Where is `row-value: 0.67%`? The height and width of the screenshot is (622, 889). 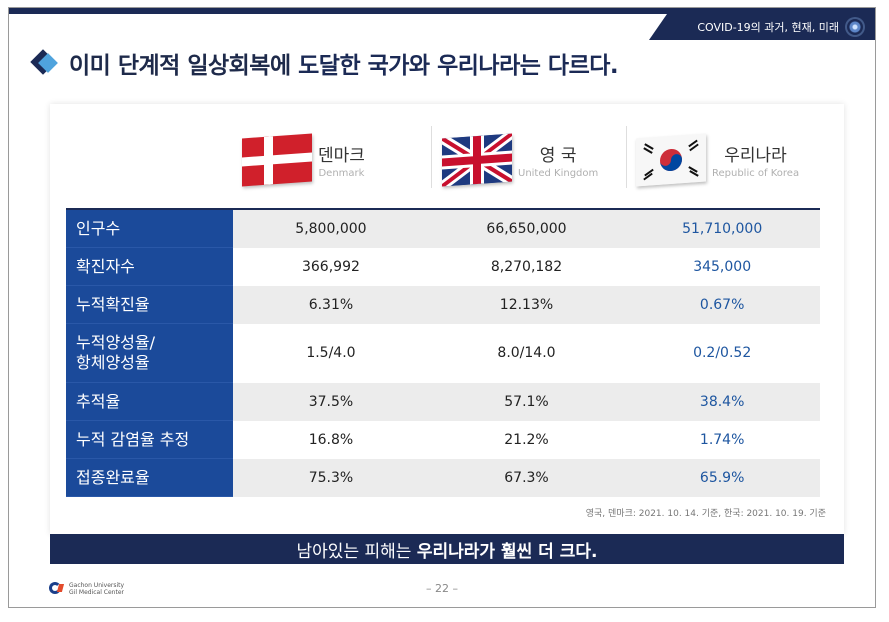 row-value: 0.67% is located at coordinates (722, 304).